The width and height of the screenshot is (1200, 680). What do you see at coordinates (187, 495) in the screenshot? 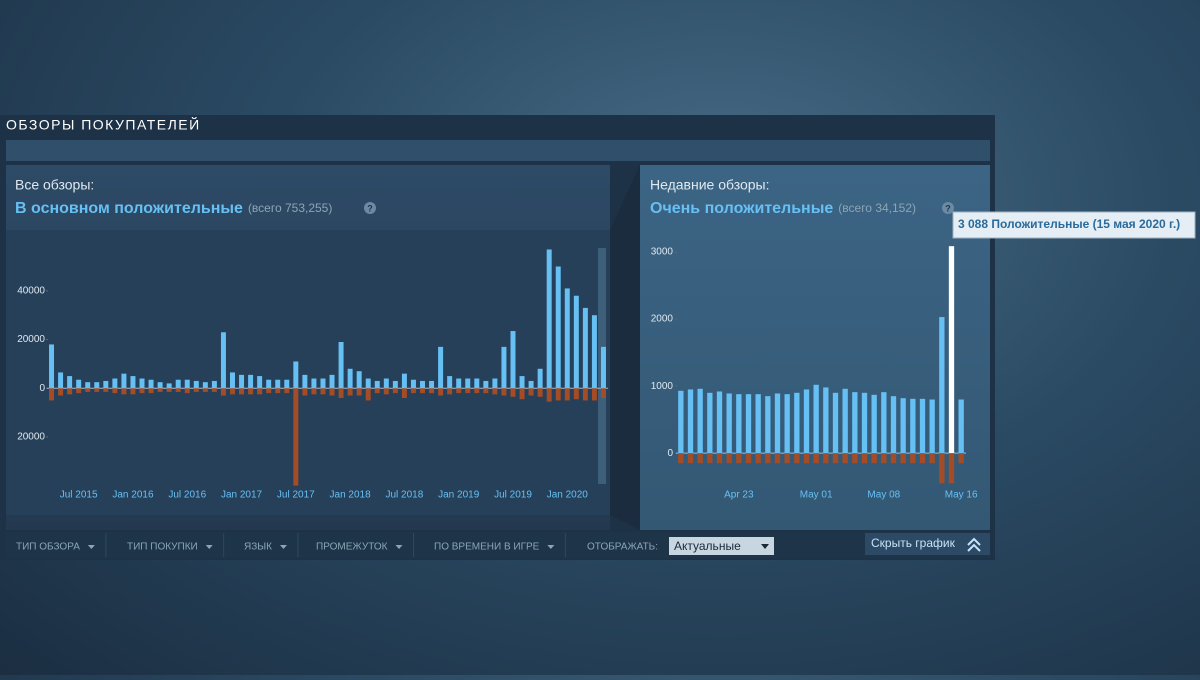
I see `x-tick-label: Jul 2016` at bounding box center [187, 495].